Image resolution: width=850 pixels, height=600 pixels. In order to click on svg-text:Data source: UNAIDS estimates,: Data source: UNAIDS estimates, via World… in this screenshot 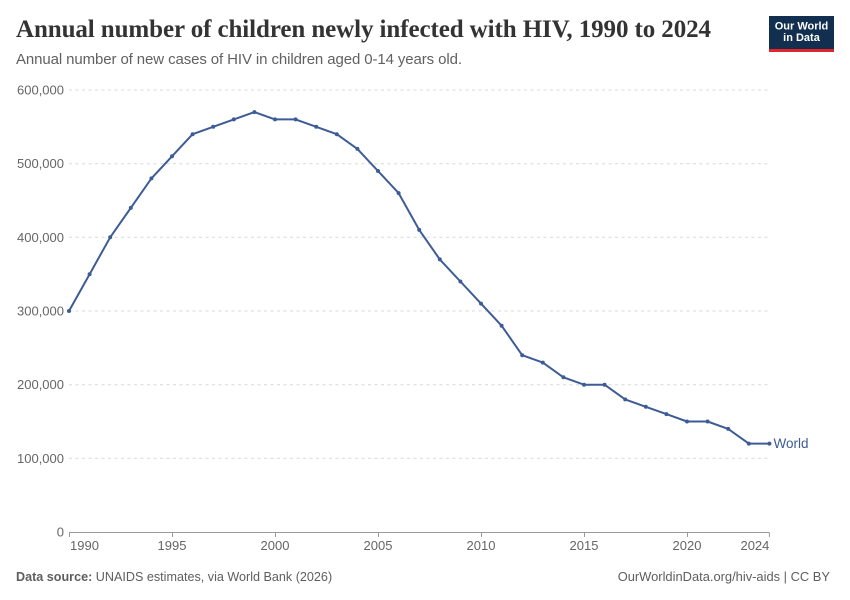, I will do `click(174, 577)`.